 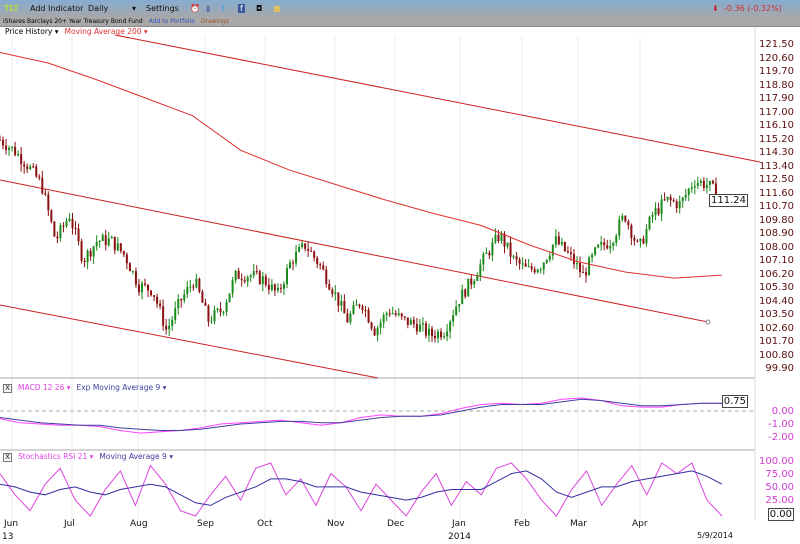 I want to click on stoch-tick: 75.00, so click(x=779, y=474).